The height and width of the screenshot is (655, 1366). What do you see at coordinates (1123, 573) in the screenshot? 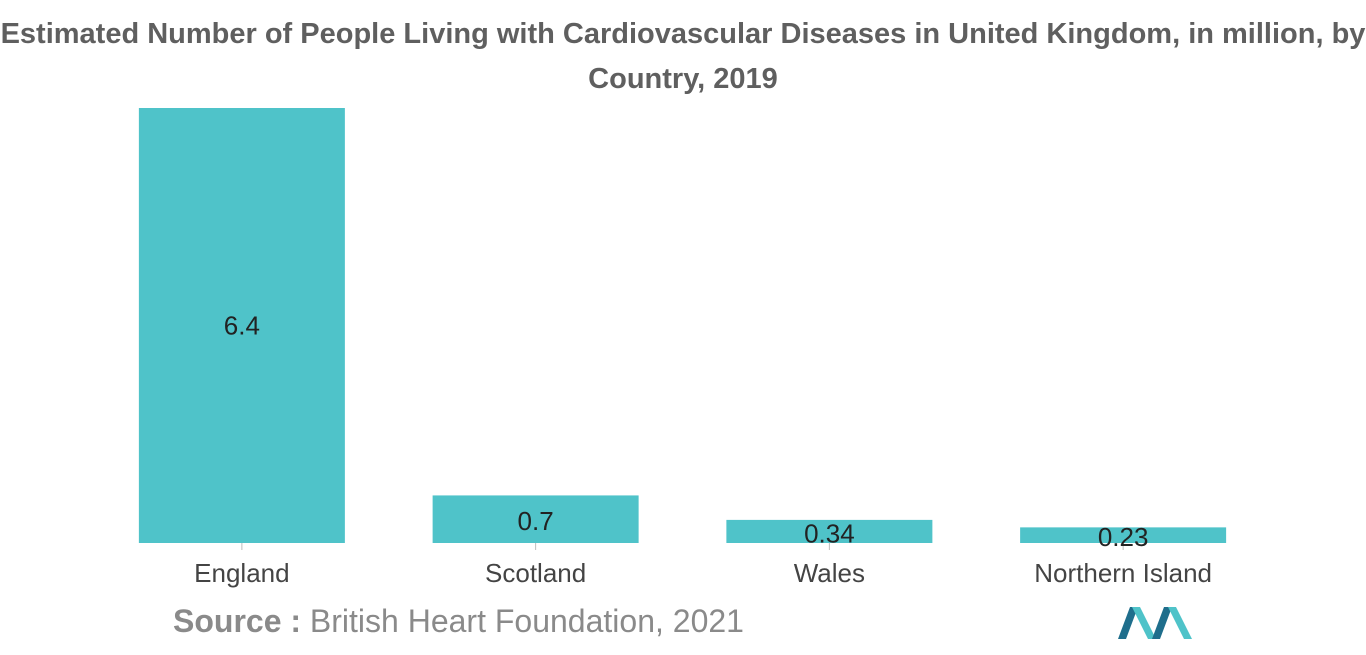
I see `x-tick-label: Northern Island` at bounding box center [1123, 573].